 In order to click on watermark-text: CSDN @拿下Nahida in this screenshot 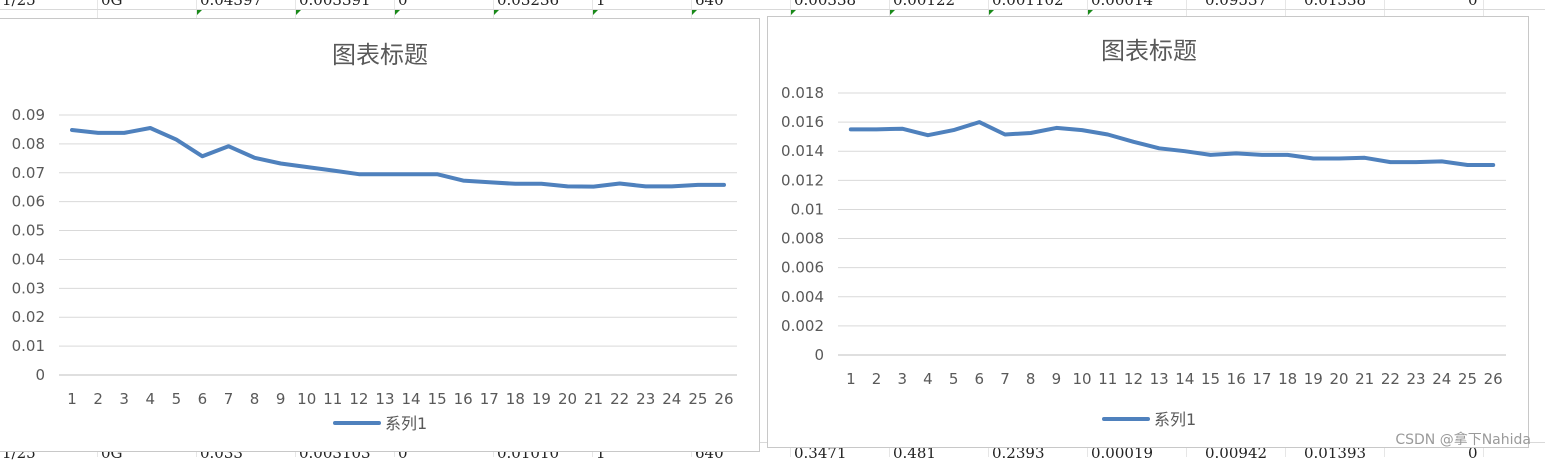, I will do `click(1463, 440)`.